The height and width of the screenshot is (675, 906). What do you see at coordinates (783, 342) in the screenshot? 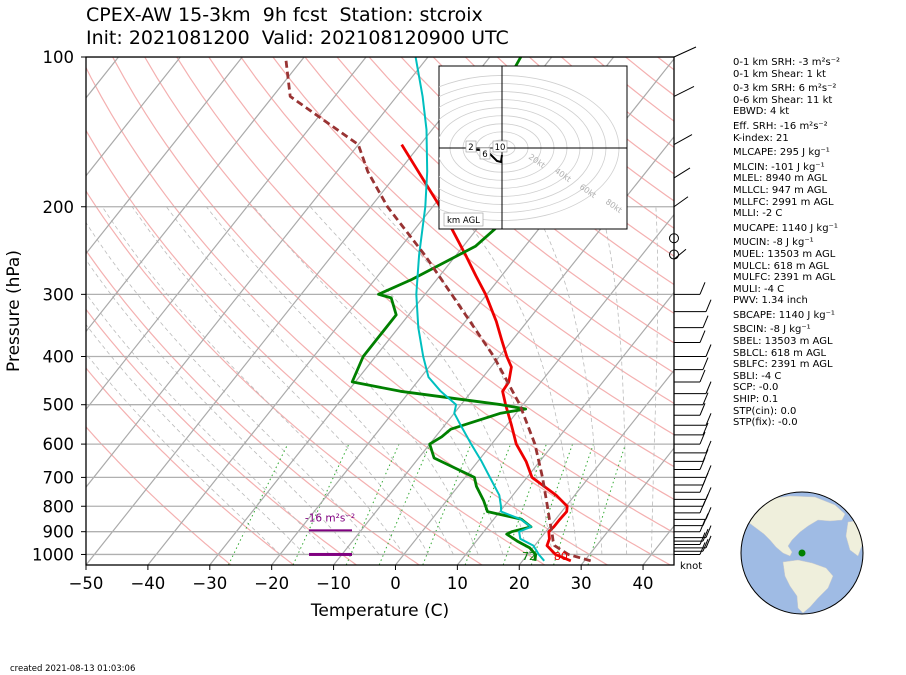
I see `parameter-item: SBEL: 13503 m AGL` at bounding box center [783, 342].